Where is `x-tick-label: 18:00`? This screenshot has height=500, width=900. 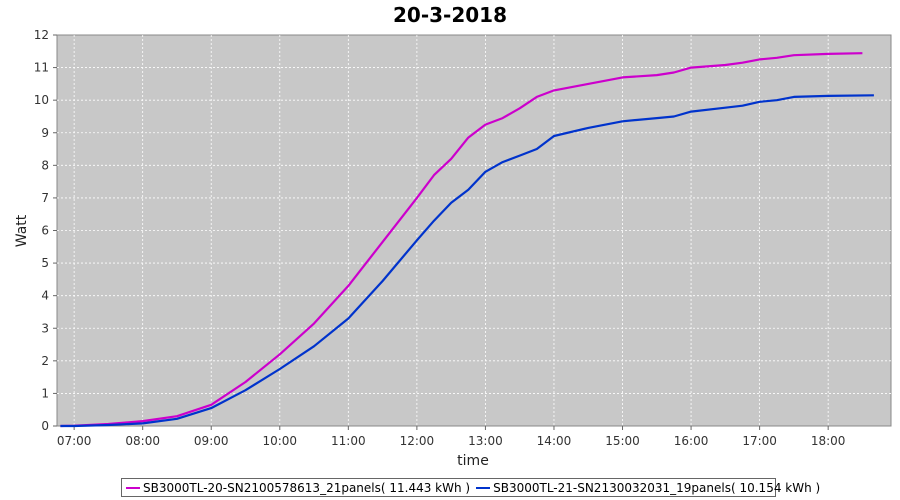
x-tick-label: 18:00 is located at coordinates (828, 441).